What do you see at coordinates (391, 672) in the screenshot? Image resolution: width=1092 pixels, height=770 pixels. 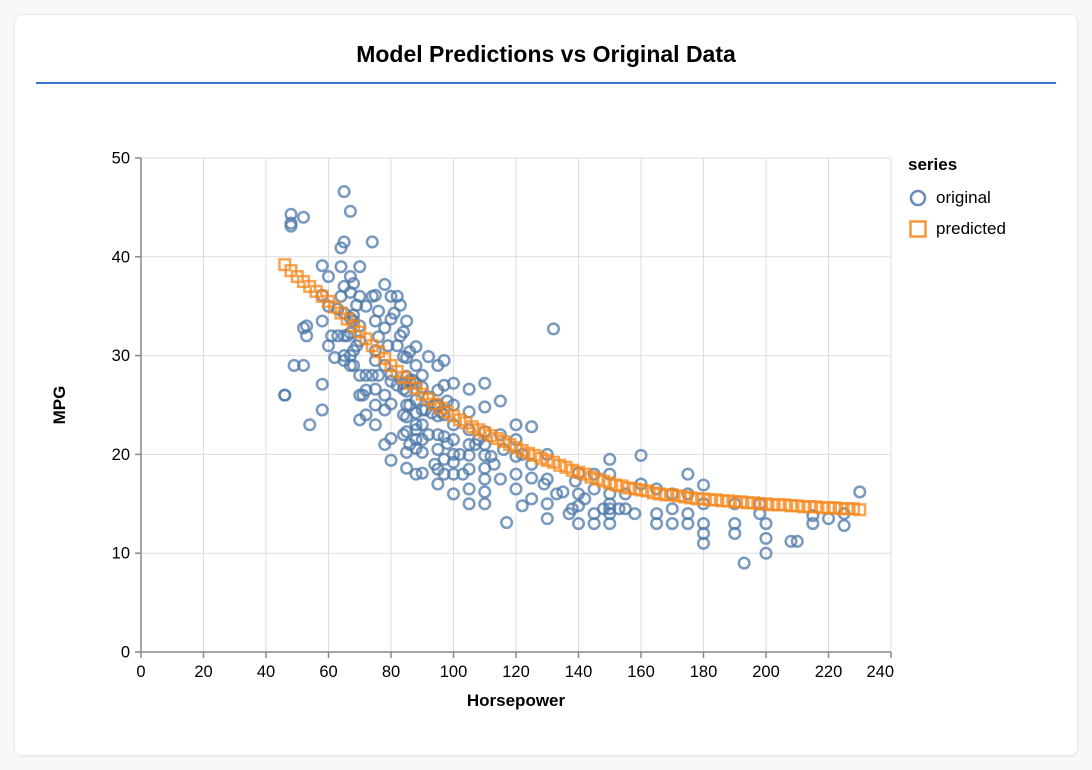 I see `svg-text: 80` at bounding box center [391, 672].